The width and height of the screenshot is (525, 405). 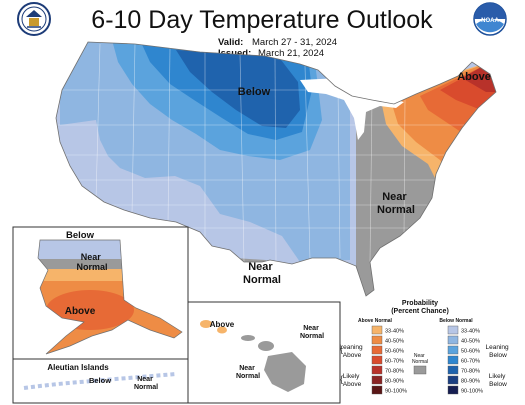 I want to click on issued-label: Issued:, so click(x=234, y=53).